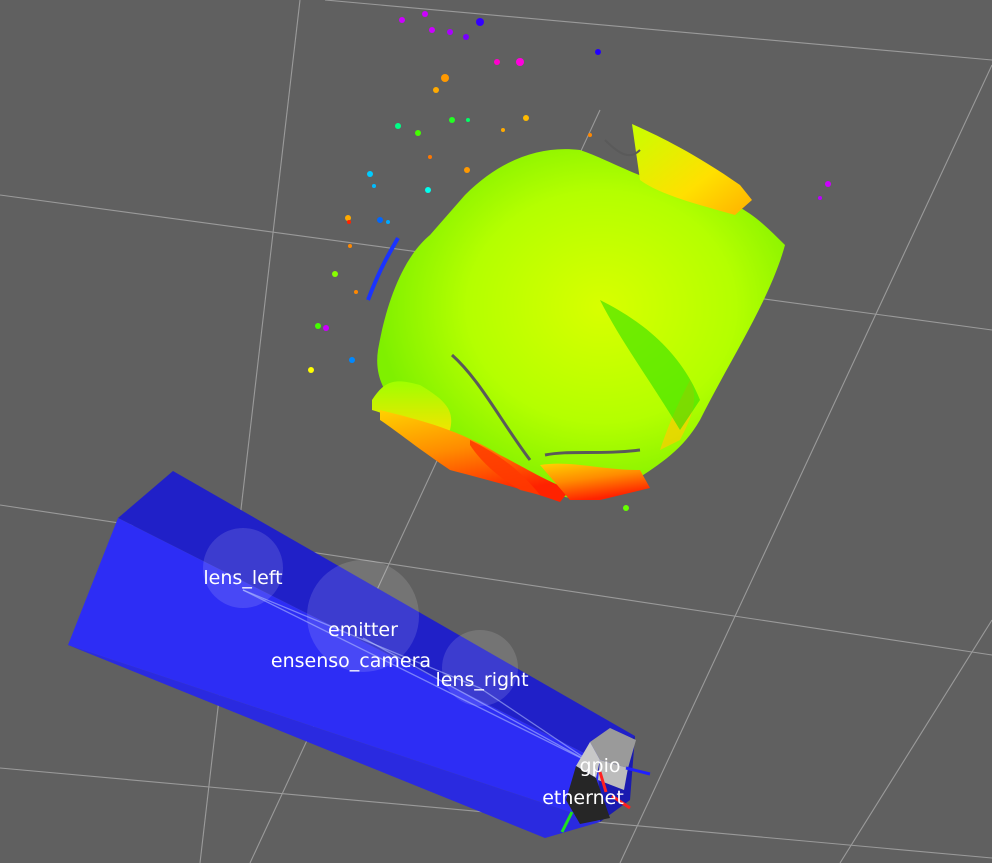 This screenshot has width=992, height=863. Describe the element at coordinates (638, 771) in the screenshot. I see `z-axis-marker` at that location.